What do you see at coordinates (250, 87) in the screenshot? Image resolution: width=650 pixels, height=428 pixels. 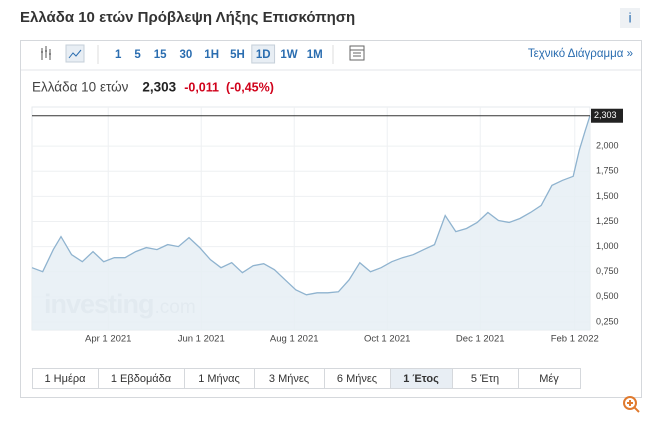 I see `quote-change-pct: (-0,45%)` at bounding box center [250, 87].